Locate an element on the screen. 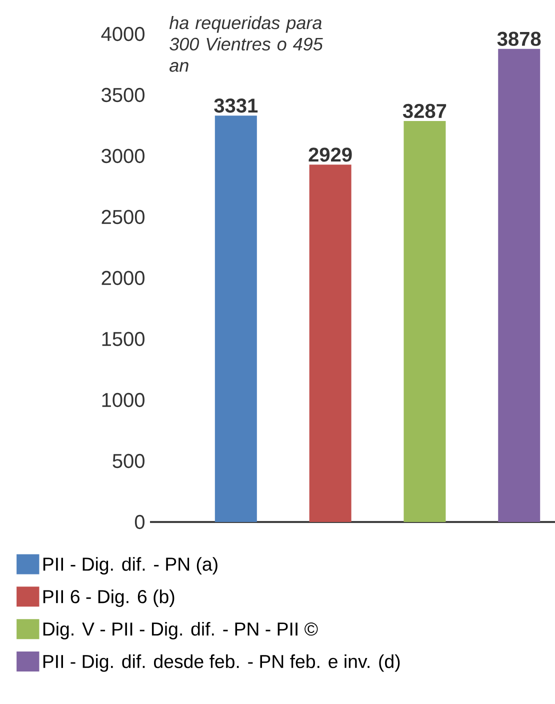 The image size is (555, 704). data-label: 3878 is located at coordinates (519, 39).